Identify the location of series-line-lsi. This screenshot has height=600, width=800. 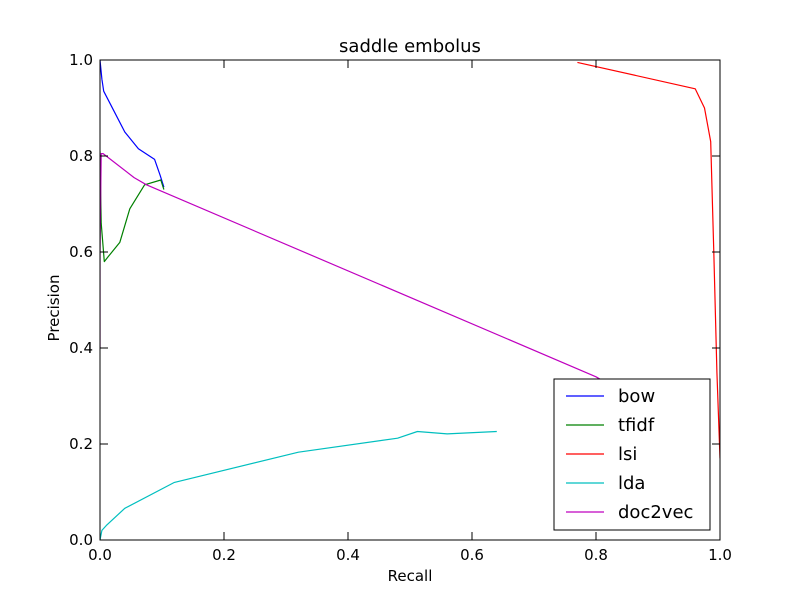
(648, 260).